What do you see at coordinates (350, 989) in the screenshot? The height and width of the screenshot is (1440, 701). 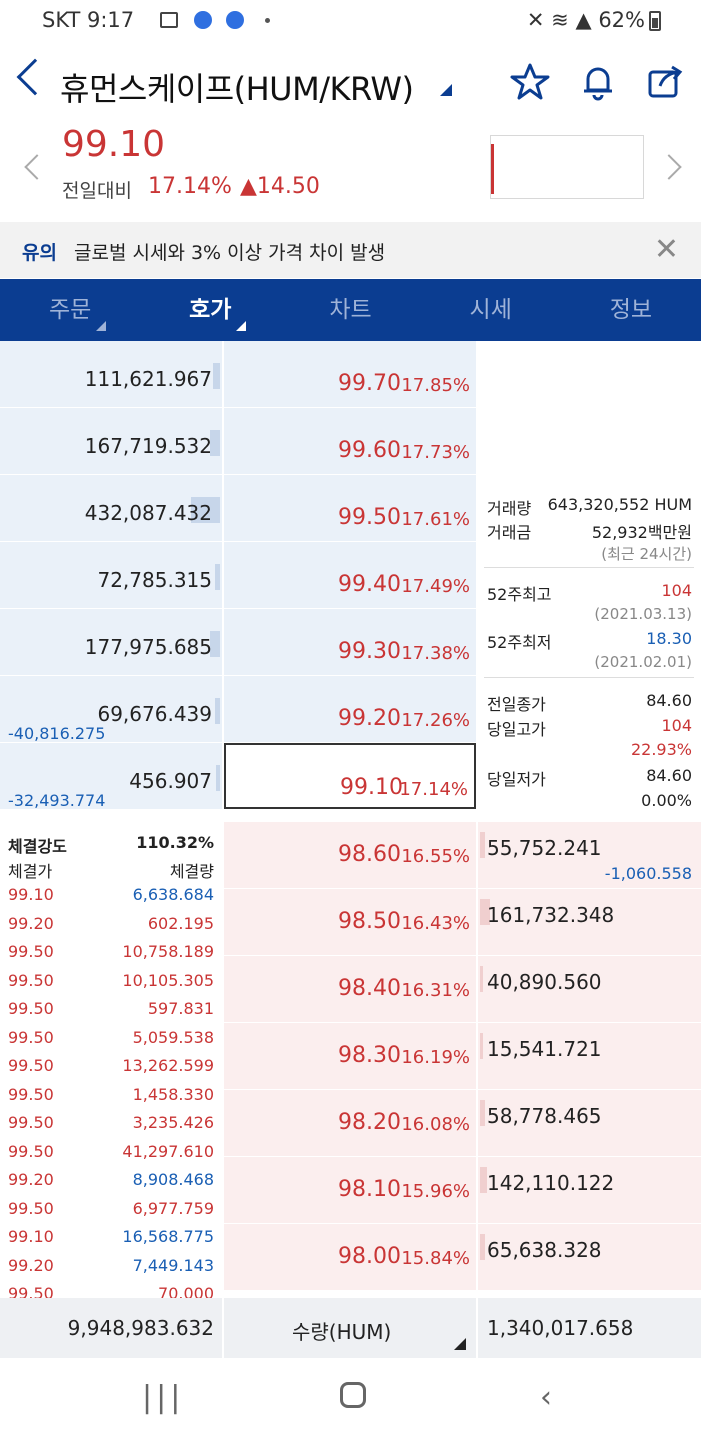 I see `bid-price-cell: 98.40 16.31%` at bounding box center [350, 989].